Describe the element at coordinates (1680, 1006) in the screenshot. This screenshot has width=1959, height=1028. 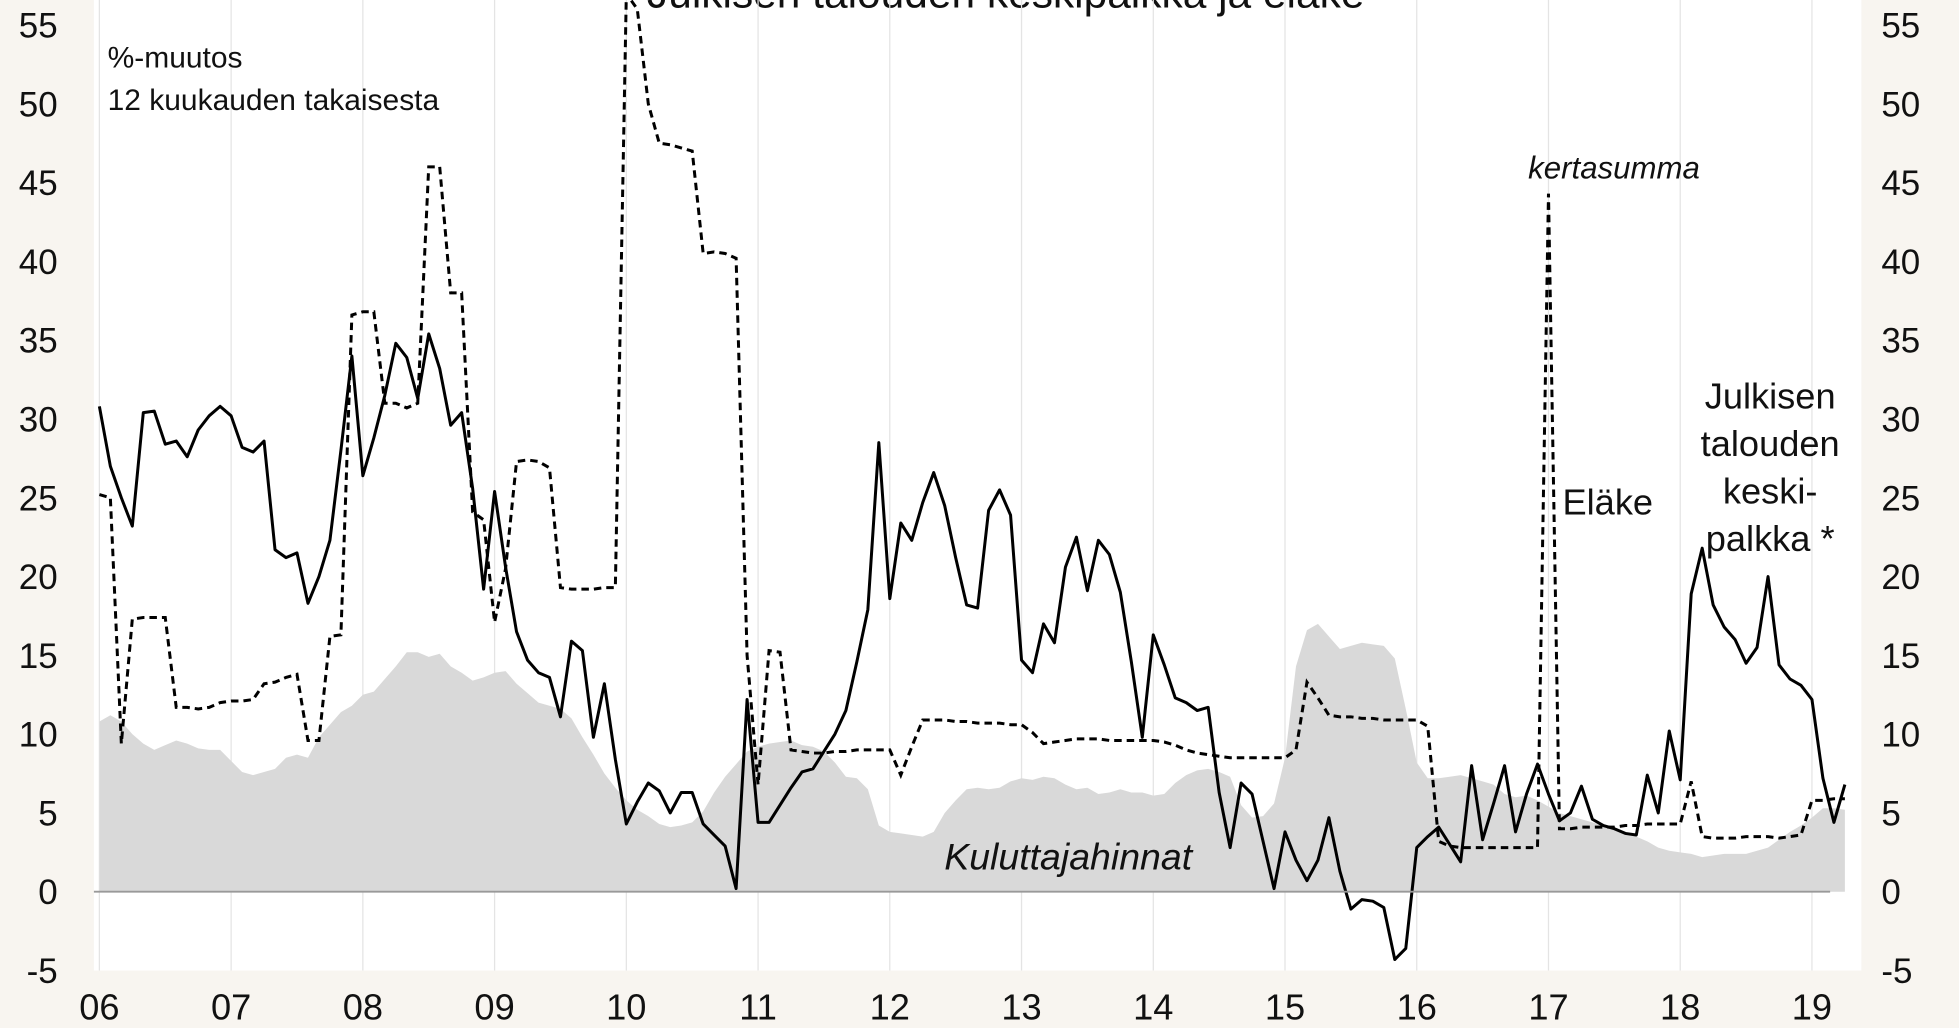
I see `x-tick-label: 18` at that location.